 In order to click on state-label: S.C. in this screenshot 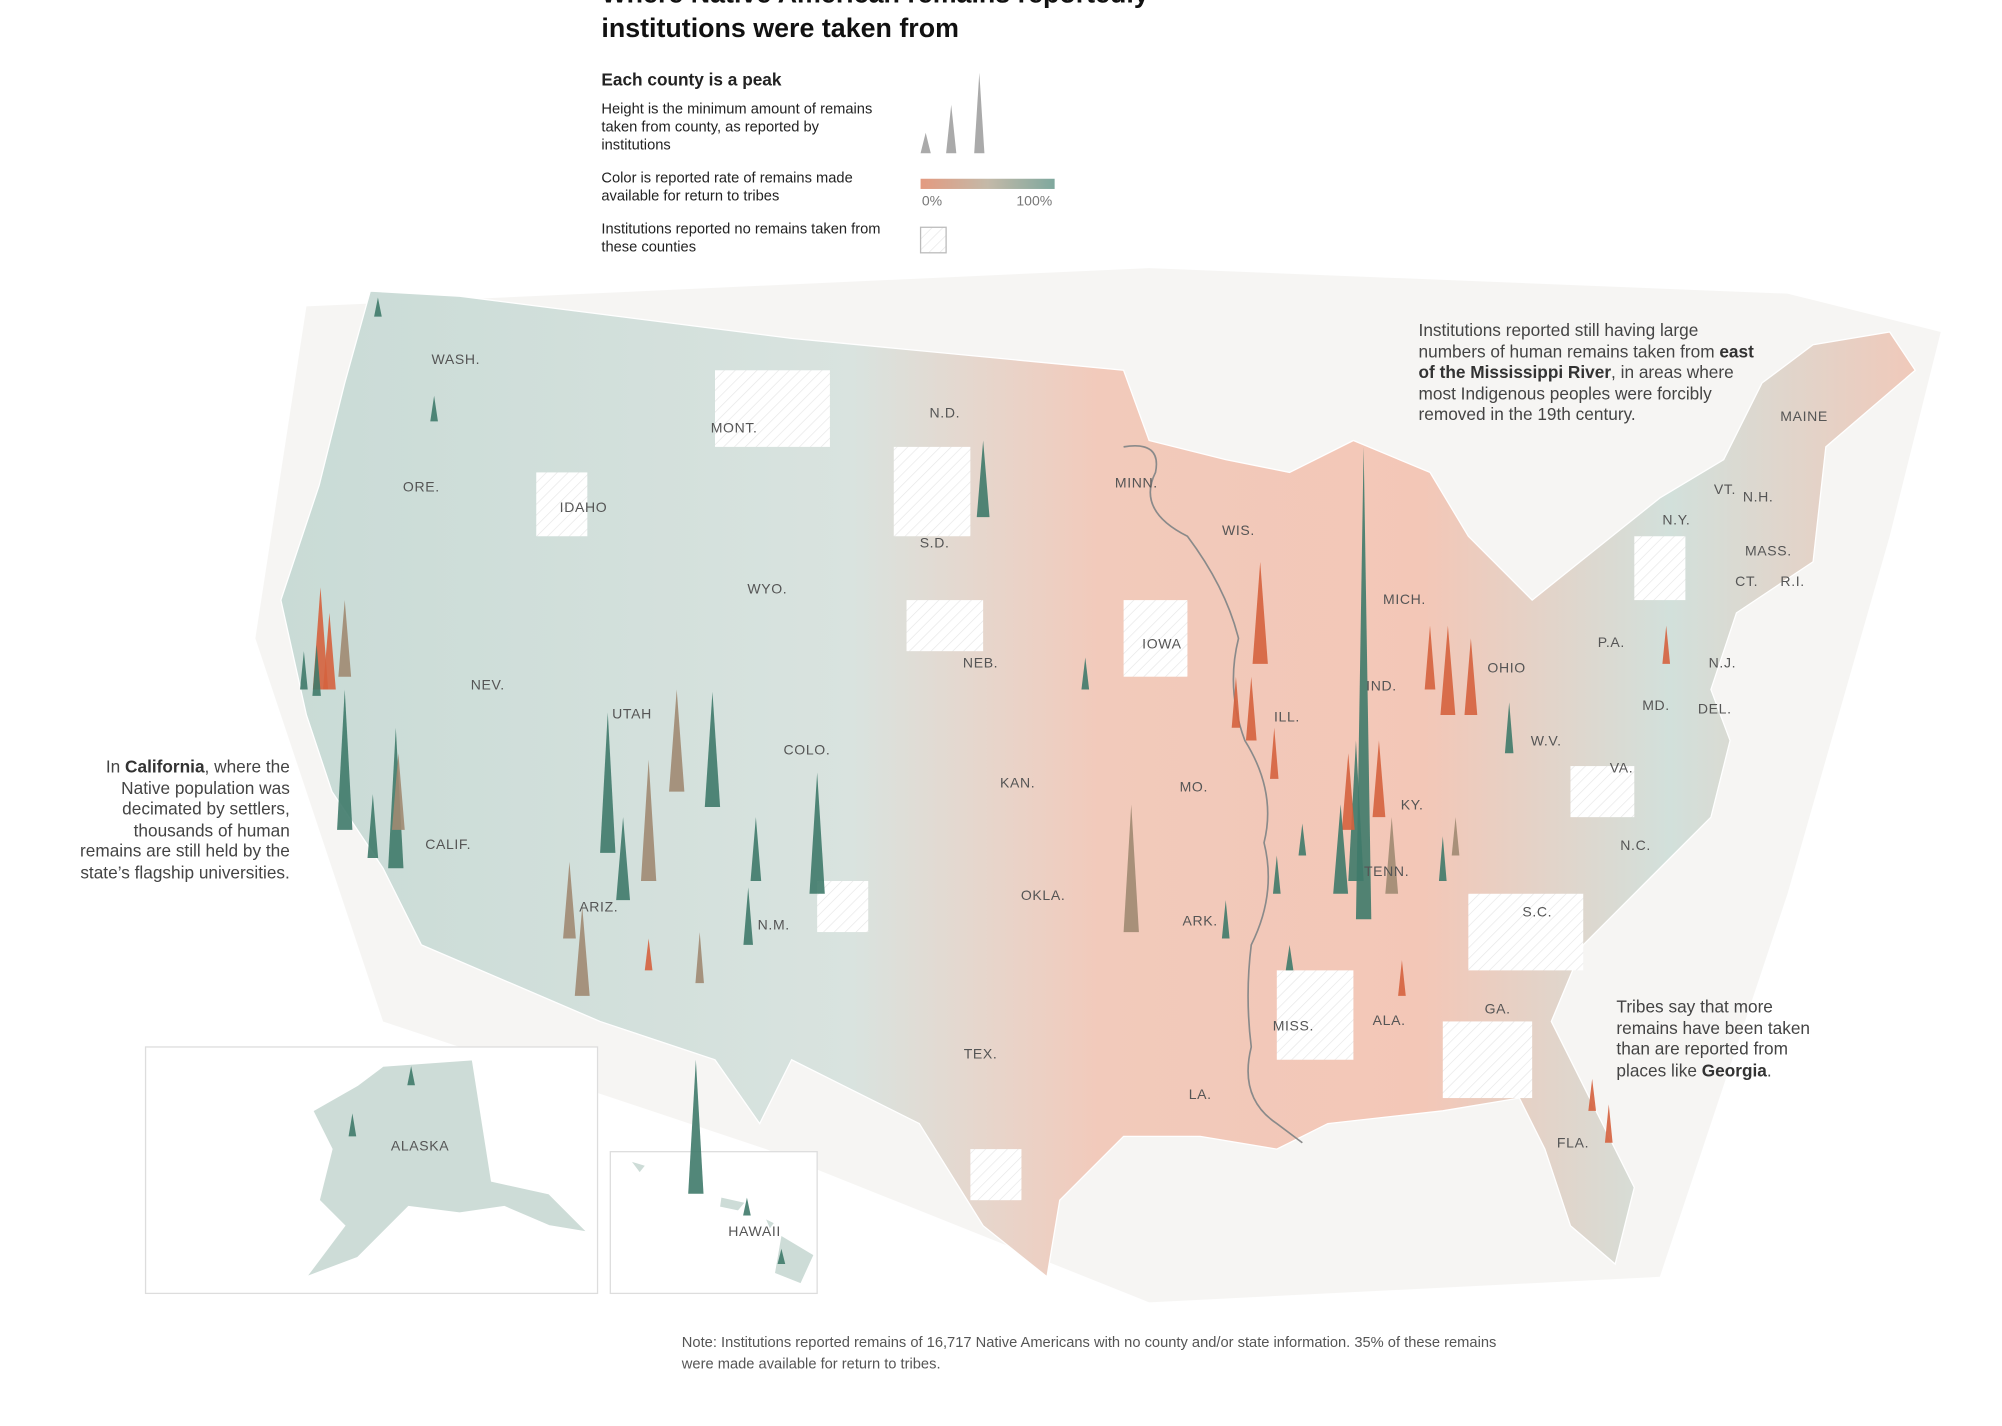, I will do `click(1537, 912)`.